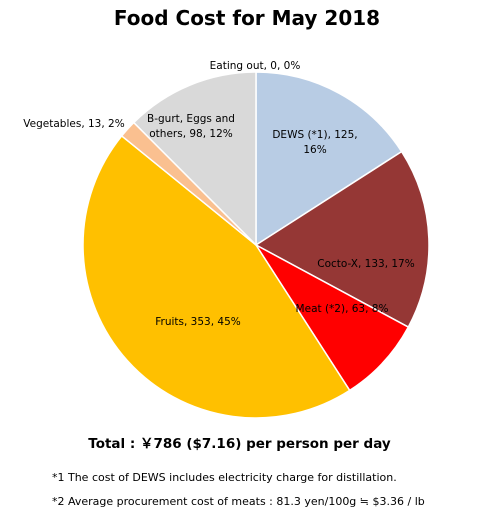  What do you see at coordinates (314, 142) in the screenshot?
I see `slice-label-dews-1: DEWS (*1), 125, 16%` at bounding box center [314, 142].